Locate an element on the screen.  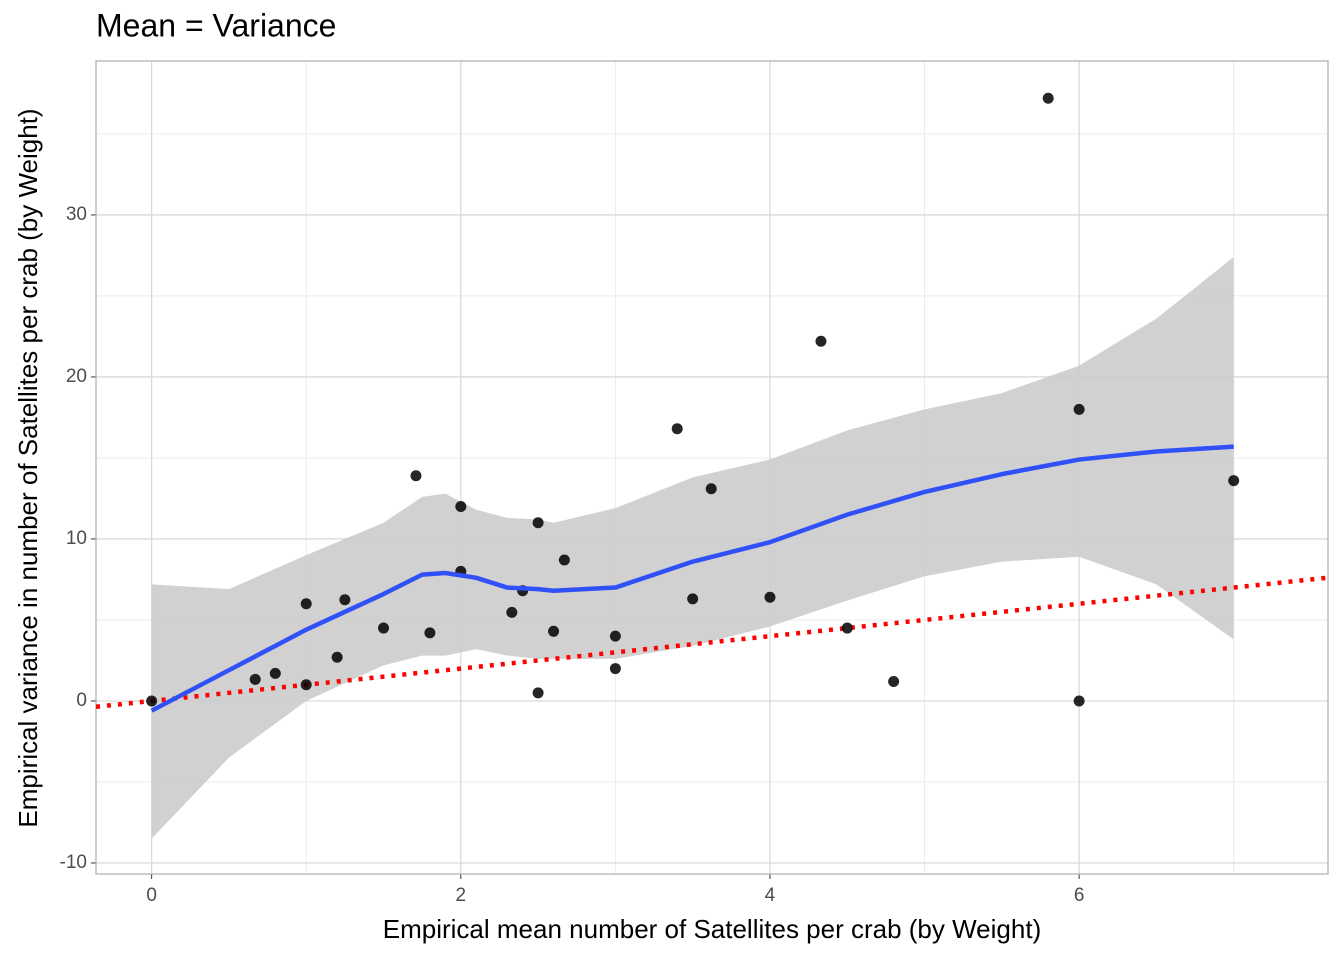
x-tick-label: 6 is located at coordinates (1079, 895).